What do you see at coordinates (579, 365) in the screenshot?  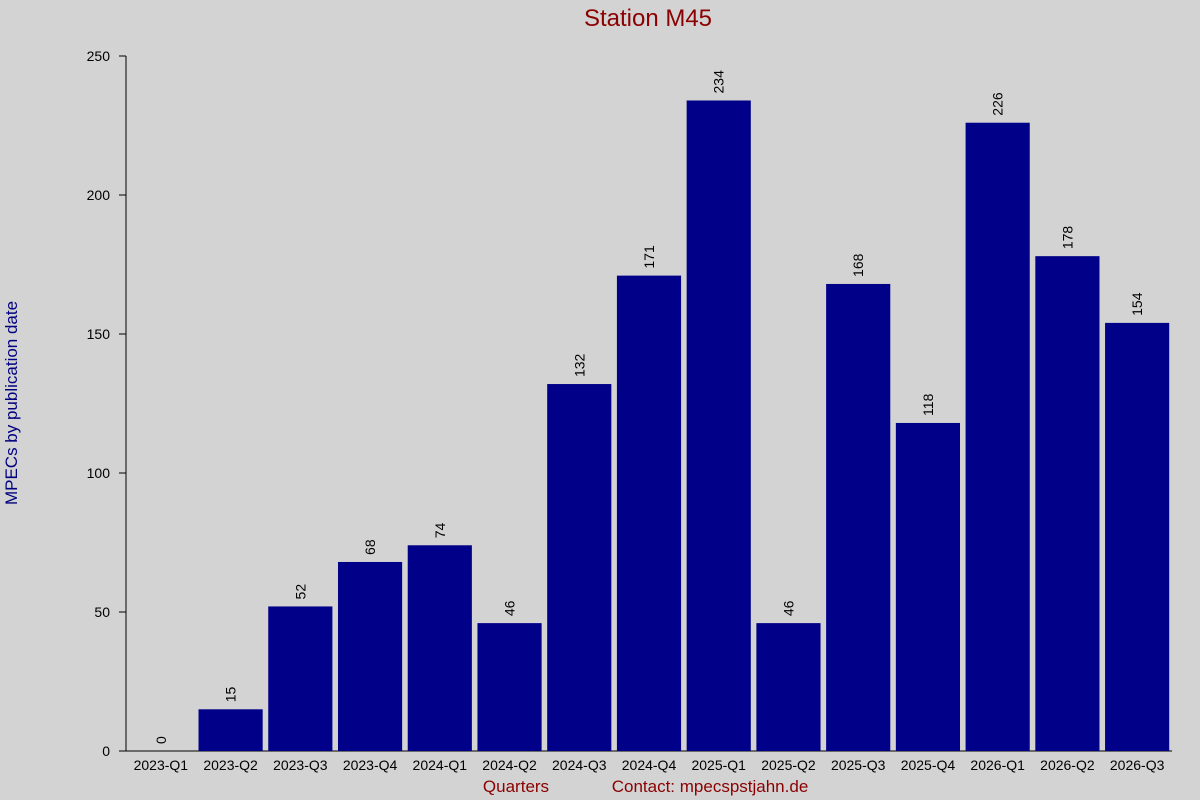 I see `value-label: 132` at bounding box center [579, 365].